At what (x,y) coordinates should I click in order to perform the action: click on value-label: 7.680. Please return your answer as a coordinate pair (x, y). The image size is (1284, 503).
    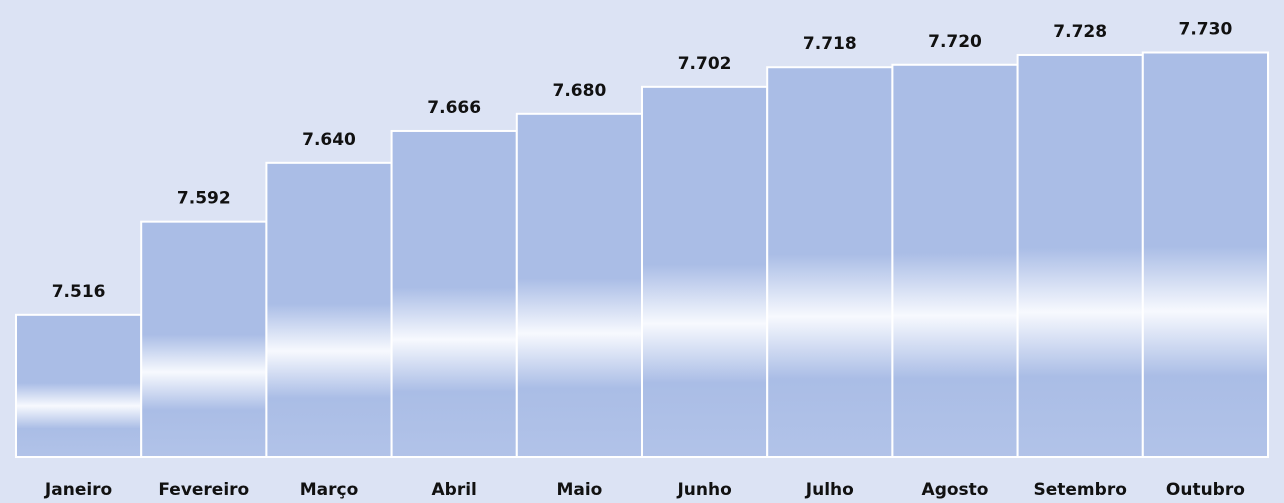
    Looking at the image, I should click on (580, 91).